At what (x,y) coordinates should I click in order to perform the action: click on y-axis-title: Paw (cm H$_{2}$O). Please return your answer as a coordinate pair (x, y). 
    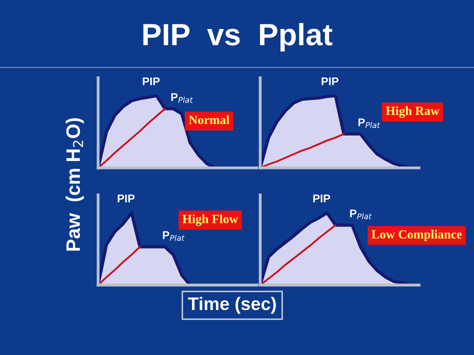
    Looking at the image, I should click on (75, 184).